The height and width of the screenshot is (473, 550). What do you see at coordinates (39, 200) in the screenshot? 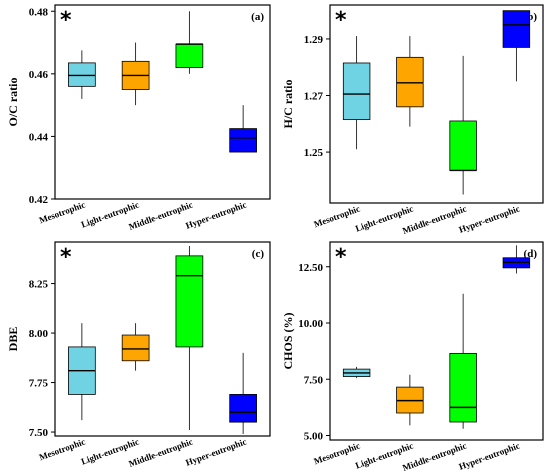
I see `y-tick-label: 0.42` at bounding box center [39, 200].